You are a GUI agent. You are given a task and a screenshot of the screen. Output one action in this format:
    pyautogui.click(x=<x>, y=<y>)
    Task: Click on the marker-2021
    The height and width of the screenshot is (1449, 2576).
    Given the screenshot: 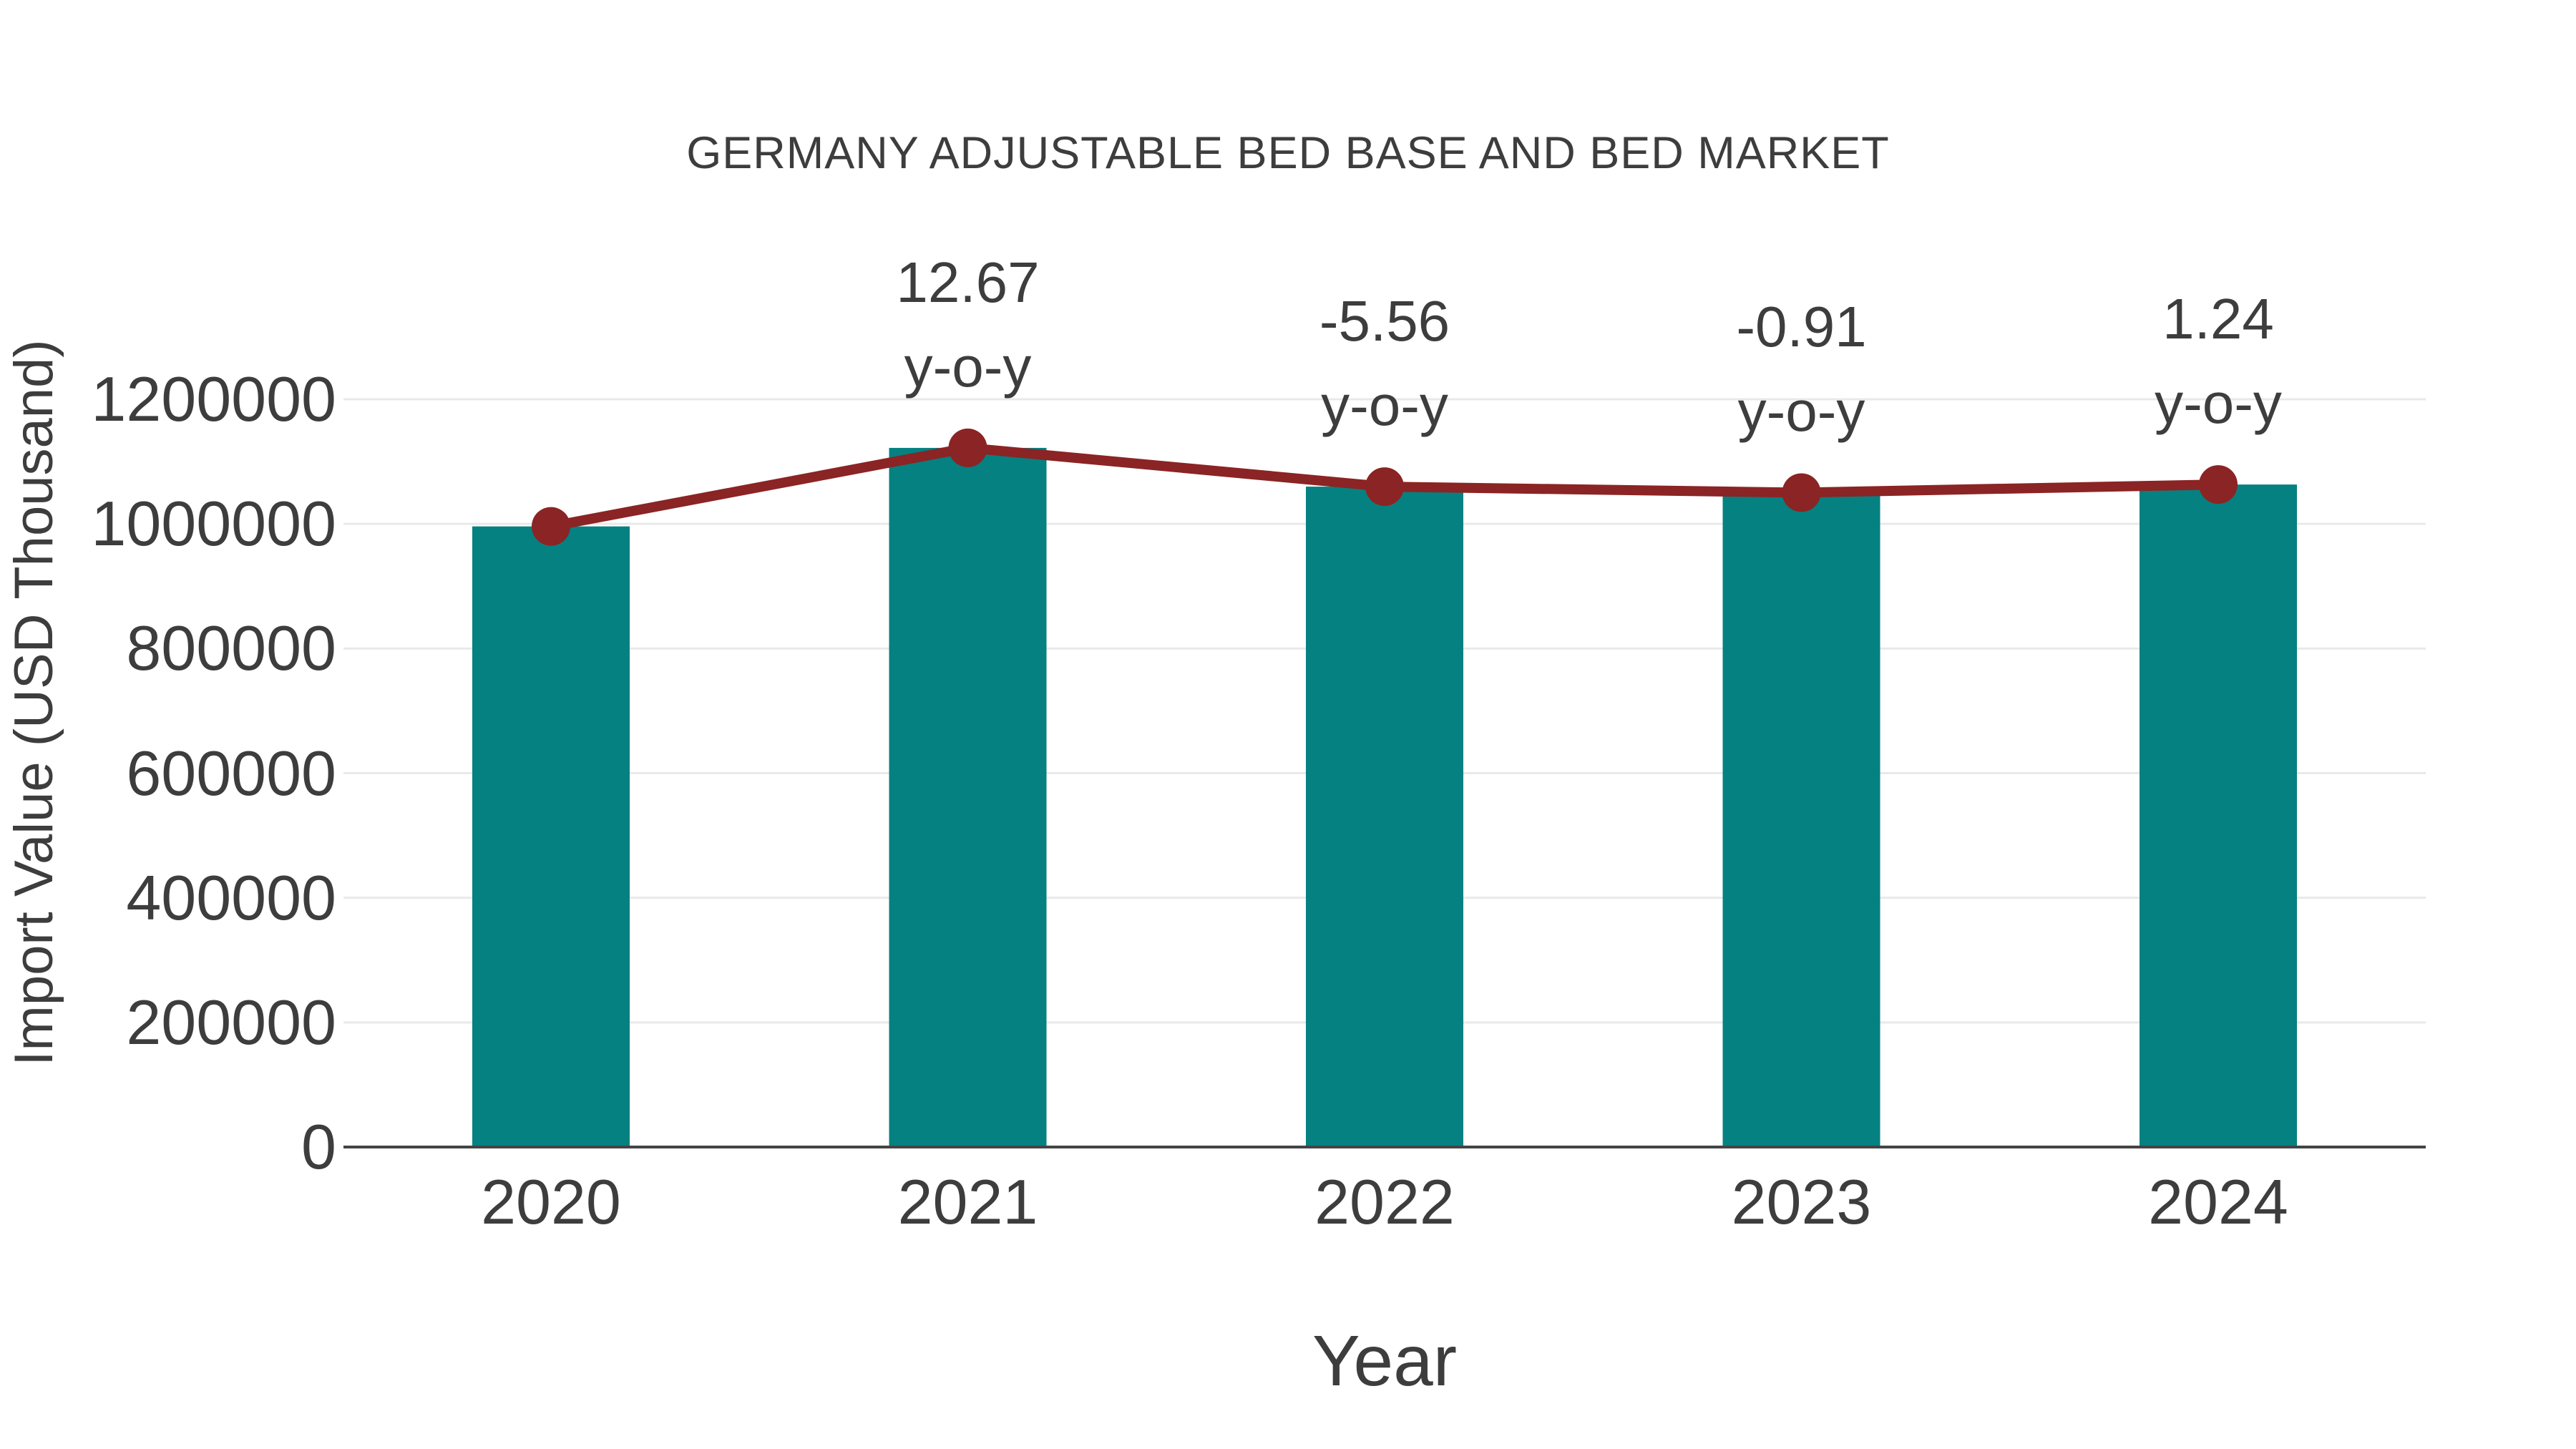 What is the action you would take?
    pyautogui.click(x=967, y=447)
    